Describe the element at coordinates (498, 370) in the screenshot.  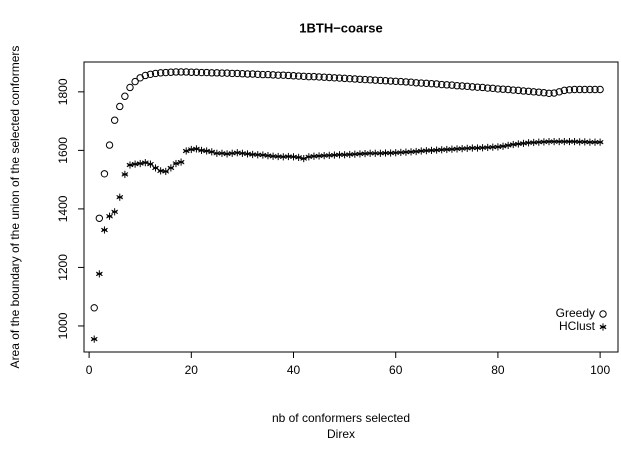
I see `x-tick-label: 80` at that location.